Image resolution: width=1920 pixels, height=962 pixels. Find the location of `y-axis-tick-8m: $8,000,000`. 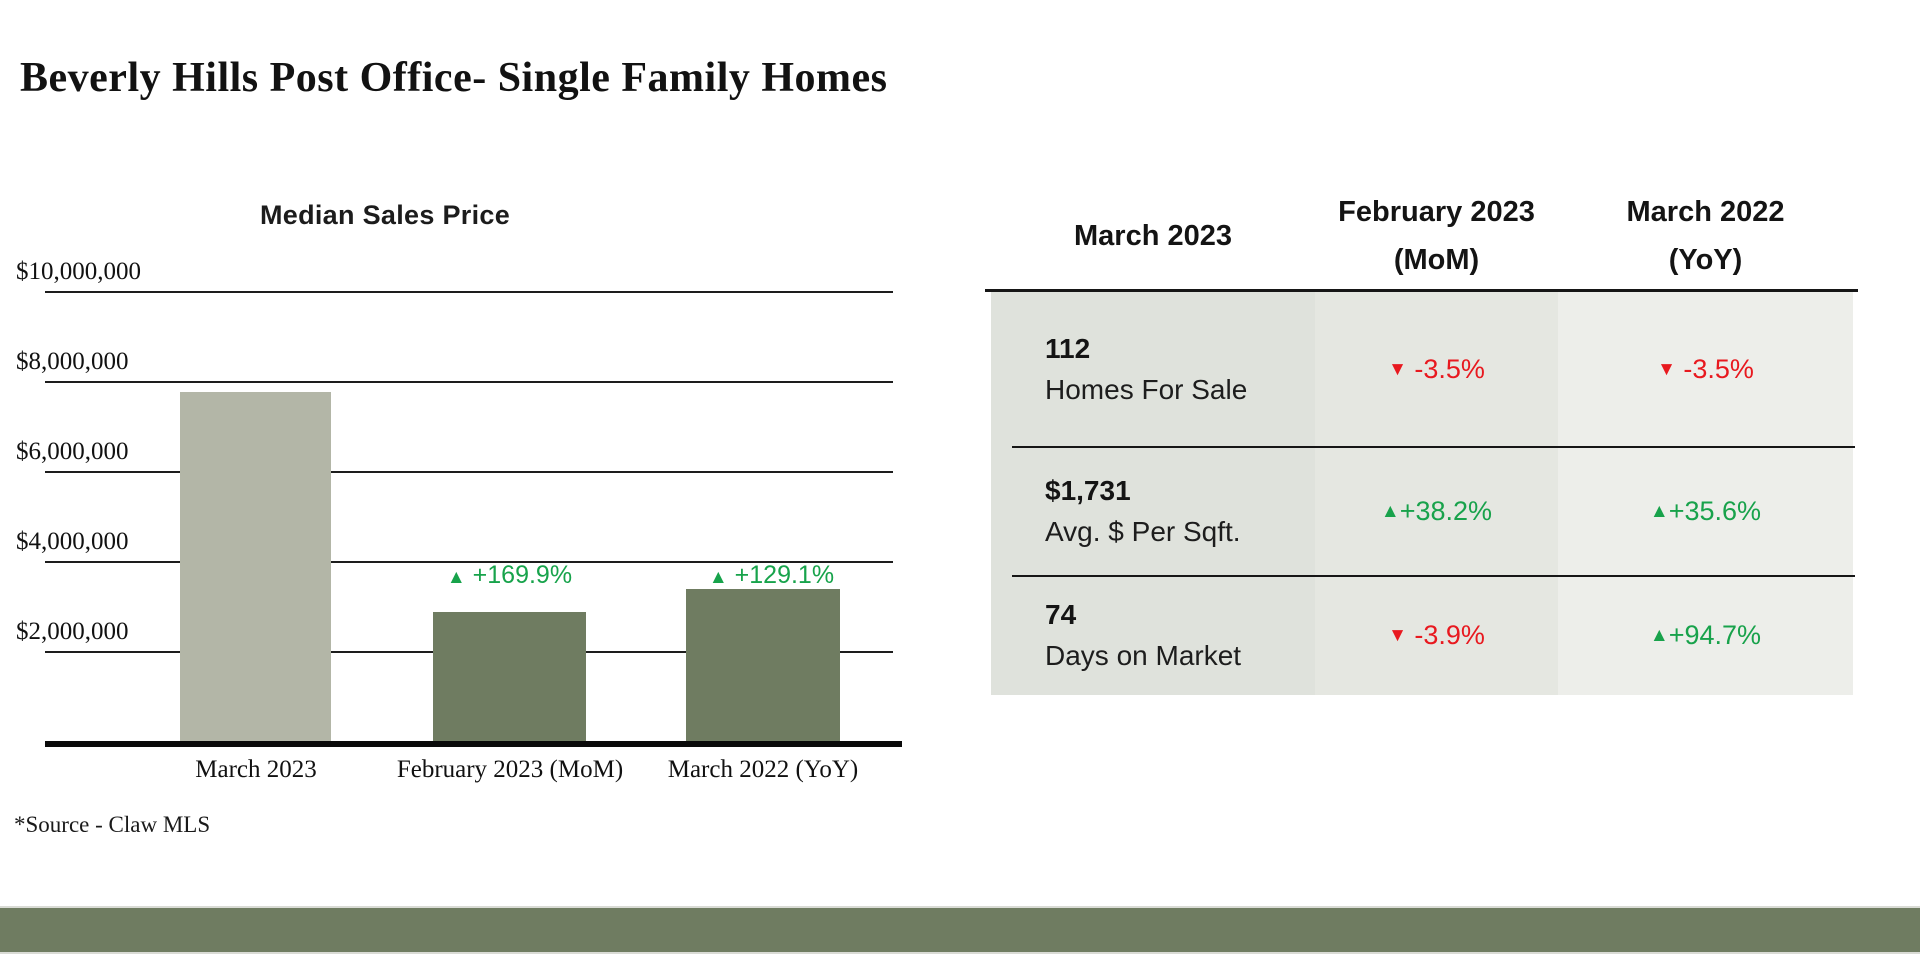

y-axis-tick-8m: $8,000,000 is located at coordinates (72, 361).